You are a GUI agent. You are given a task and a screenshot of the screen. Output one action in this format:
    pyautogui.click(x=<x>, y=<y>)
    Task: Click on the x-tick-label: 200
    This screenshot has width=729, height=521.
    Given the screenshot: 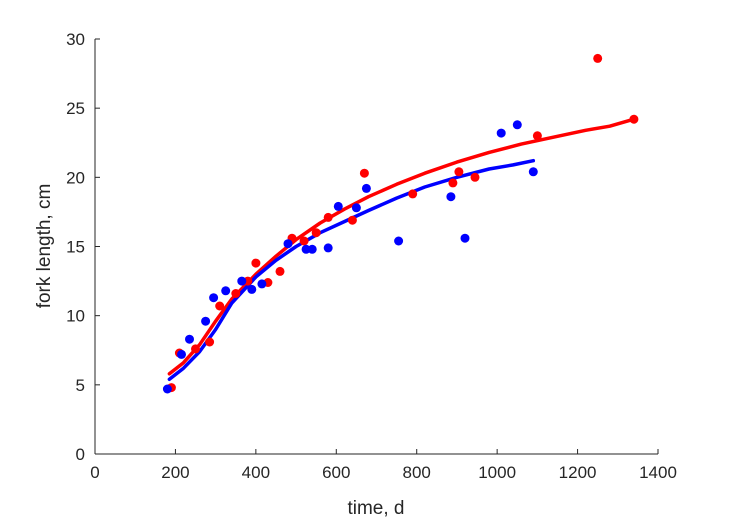 What is the action you would take?
    pyautogui.click(x=175, y=472)
    